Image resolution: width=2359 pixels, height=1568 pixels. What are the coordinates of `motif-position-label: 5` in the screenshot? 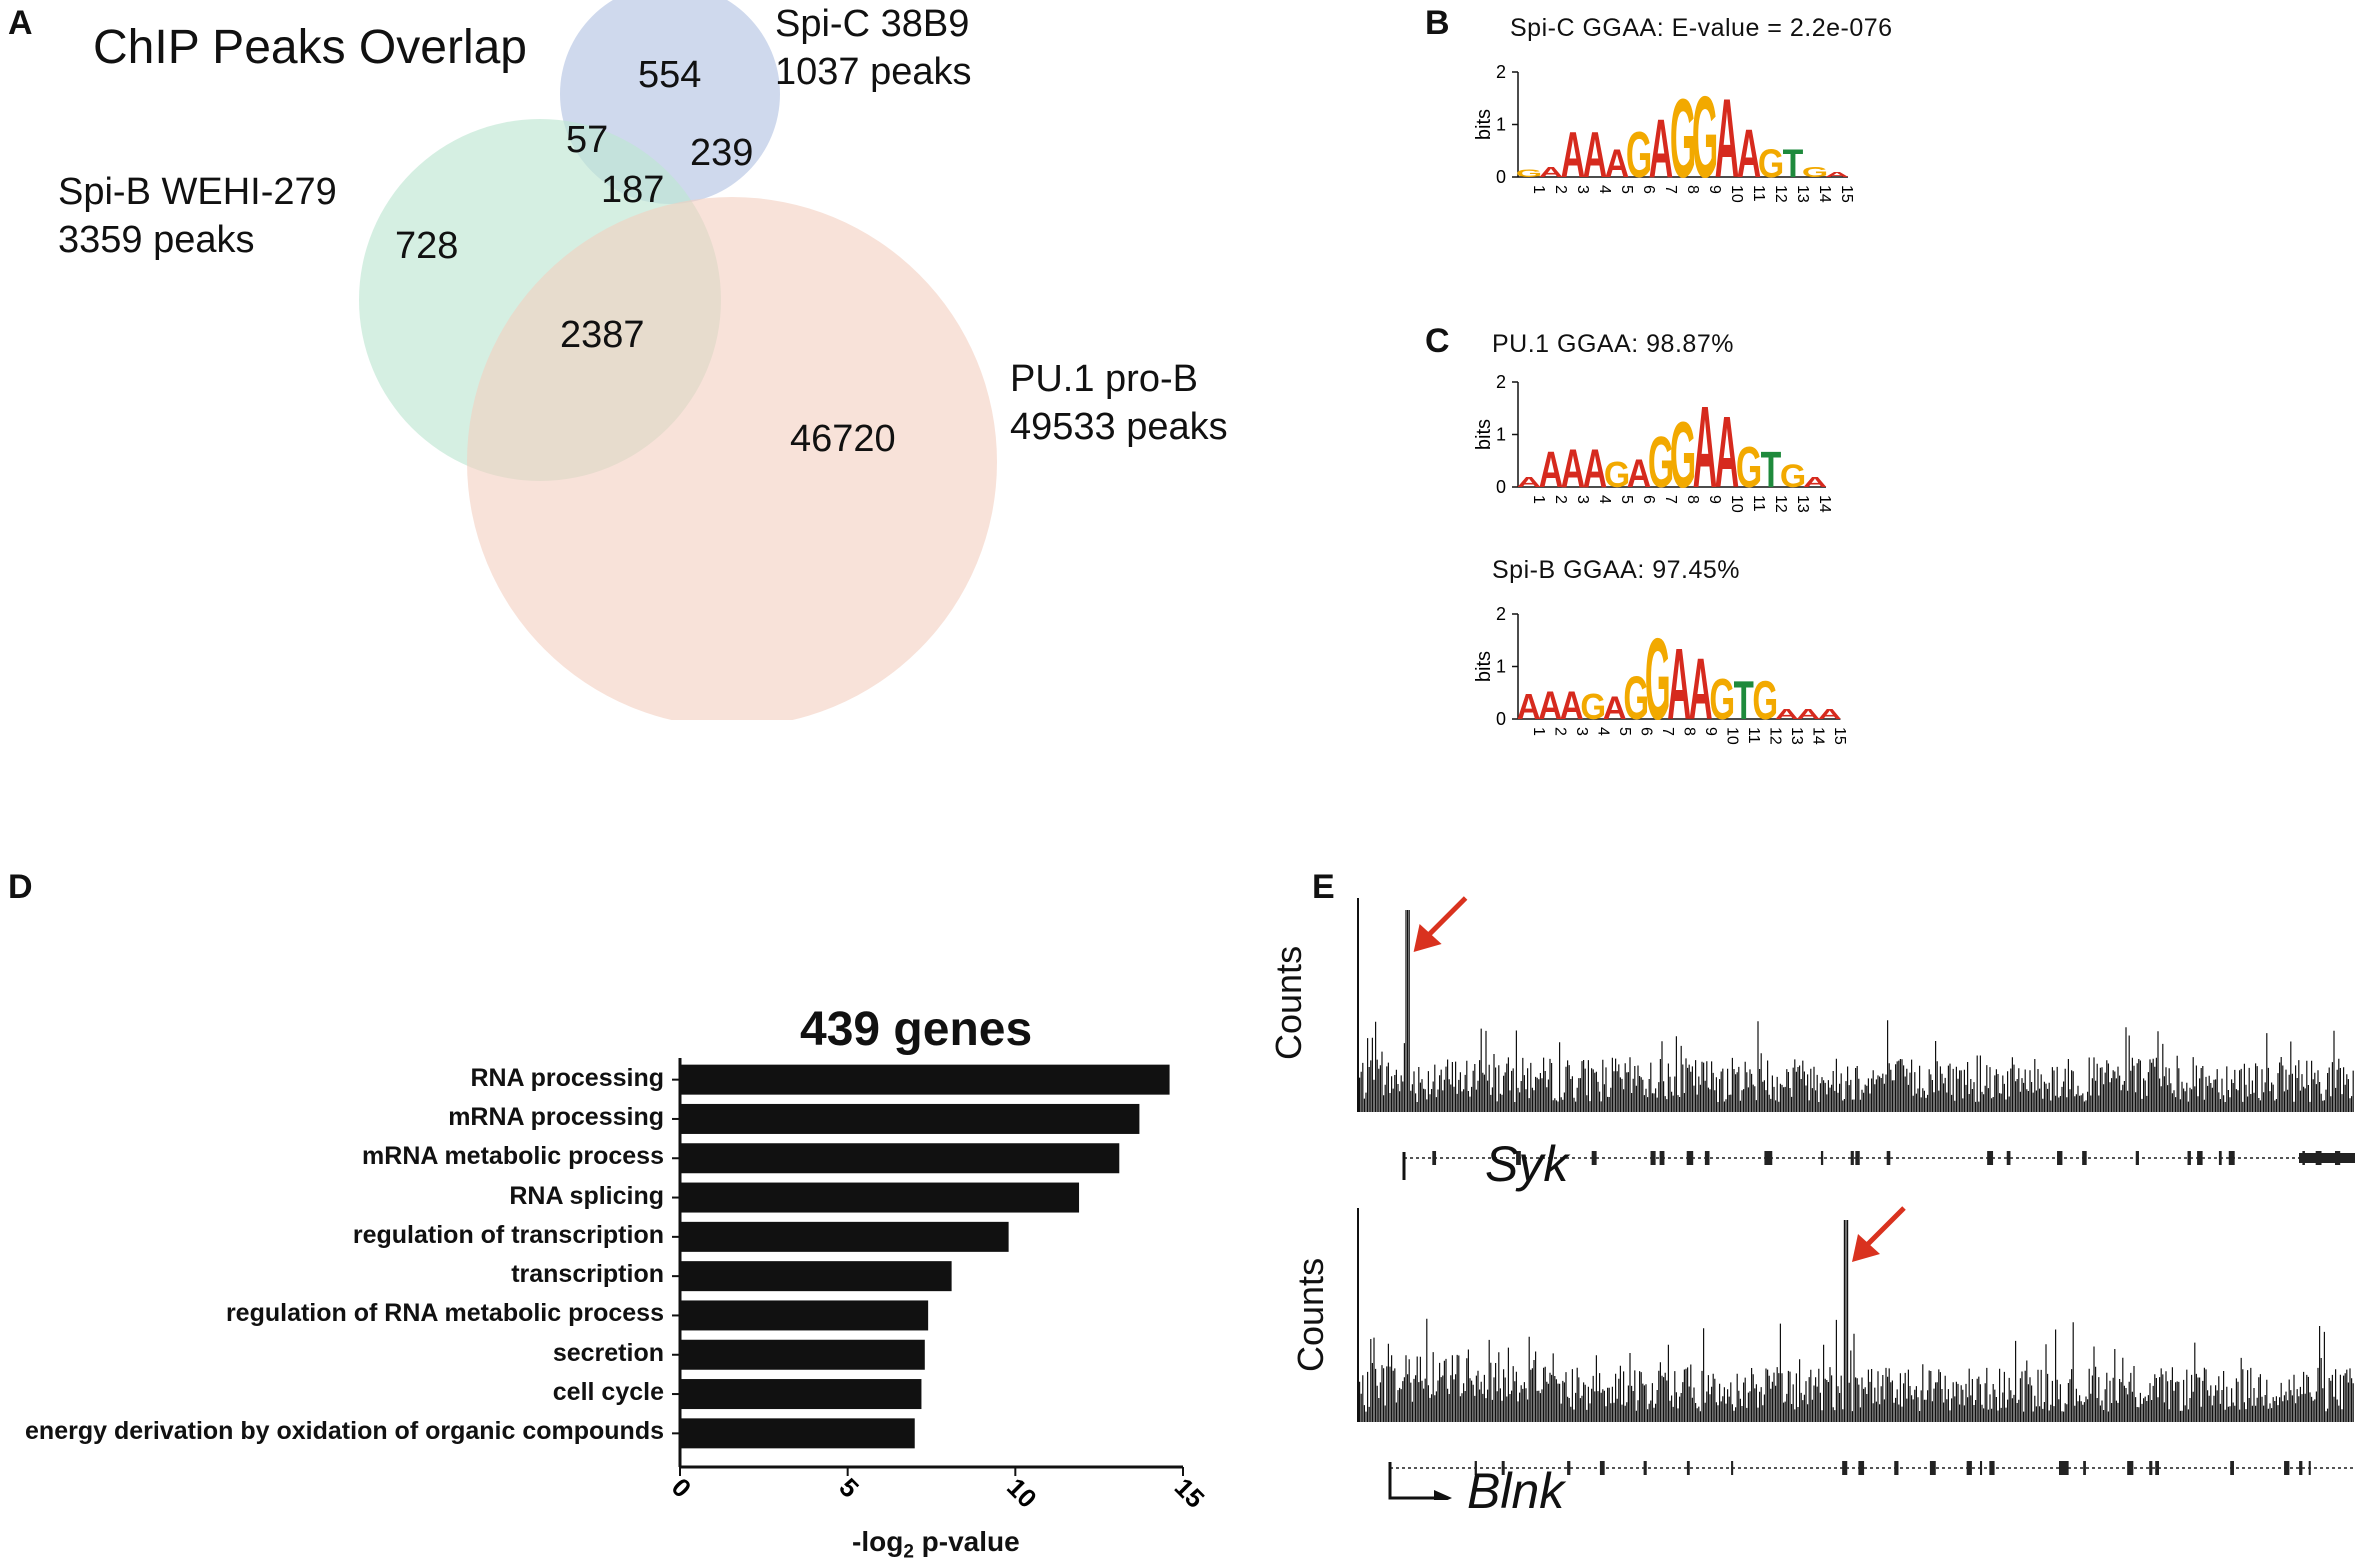 It's located at (1626, 499).